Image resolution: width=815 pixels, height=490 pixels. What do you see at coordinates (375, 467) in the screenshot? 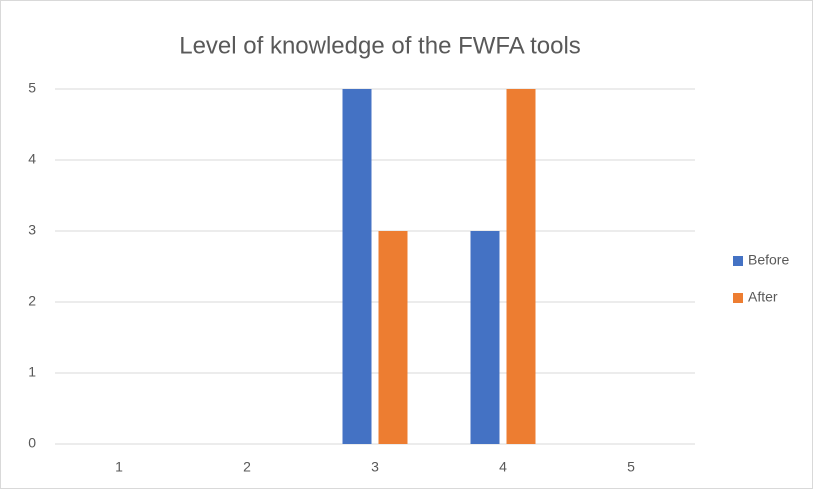
I see `x-tick-label: 3` at bounding box center [375, 467].